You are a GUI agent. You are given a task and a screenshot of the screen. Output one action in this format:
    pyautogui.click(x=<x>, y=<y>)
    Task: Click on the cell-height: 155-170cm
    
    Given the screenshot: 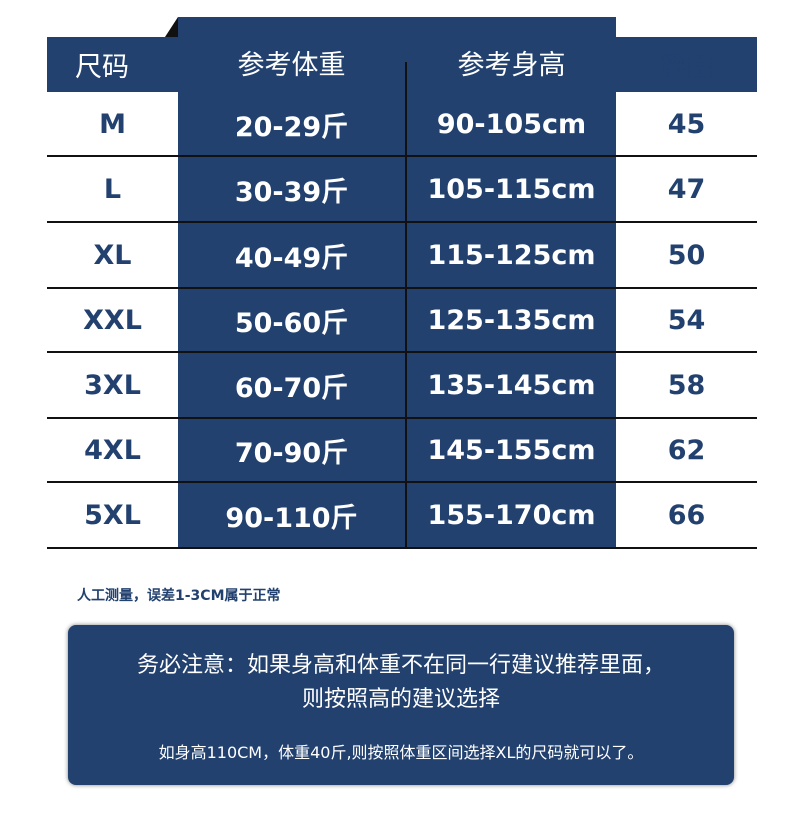 What is the action you would take?
    pyautogui.click(x=511, y=515)
    